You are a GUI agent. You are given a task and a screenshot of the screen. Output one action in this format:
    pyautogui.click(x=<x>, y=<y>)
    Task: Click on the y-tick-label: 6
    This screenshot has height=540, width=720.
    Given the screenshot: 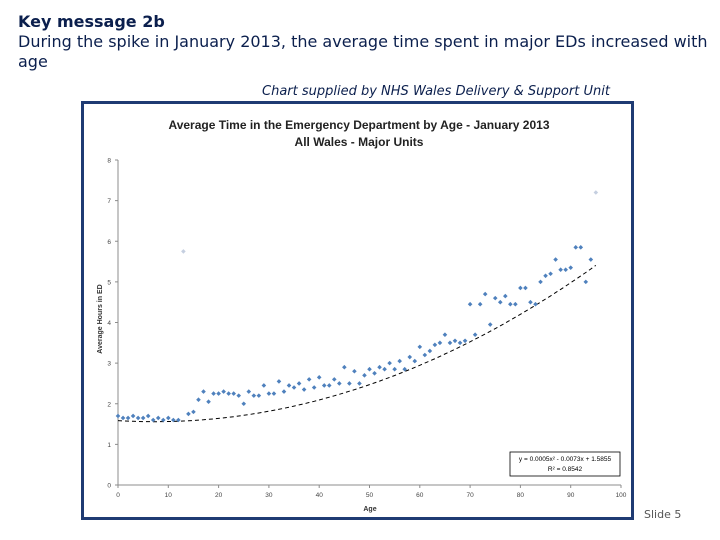 What is the action you would take?
    pyautogui.click(x=109, y=242)
    